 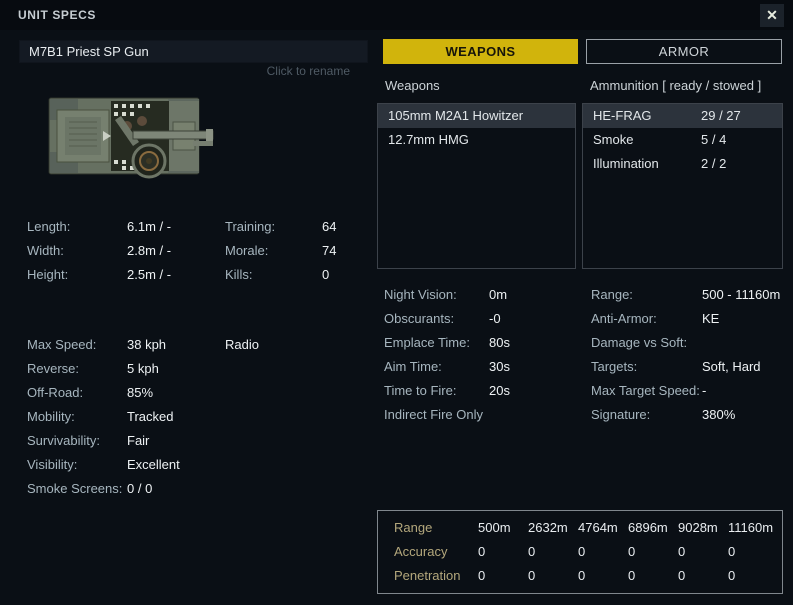 I want to click on dialog-title: UNIT SPECS, so click(x=57, y=15).